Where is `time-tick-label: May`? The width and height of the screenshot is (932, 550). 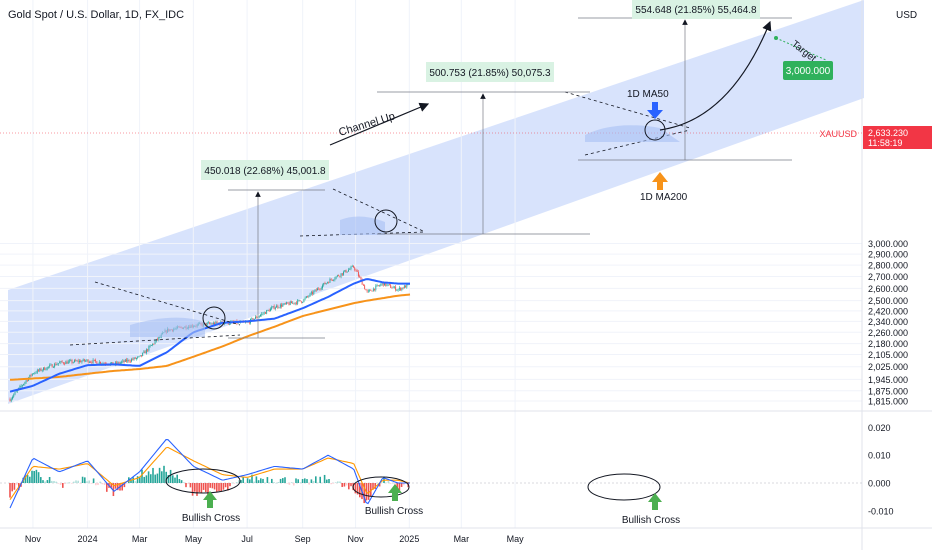 time-tick-label: May is located at coordinates (516, 539).